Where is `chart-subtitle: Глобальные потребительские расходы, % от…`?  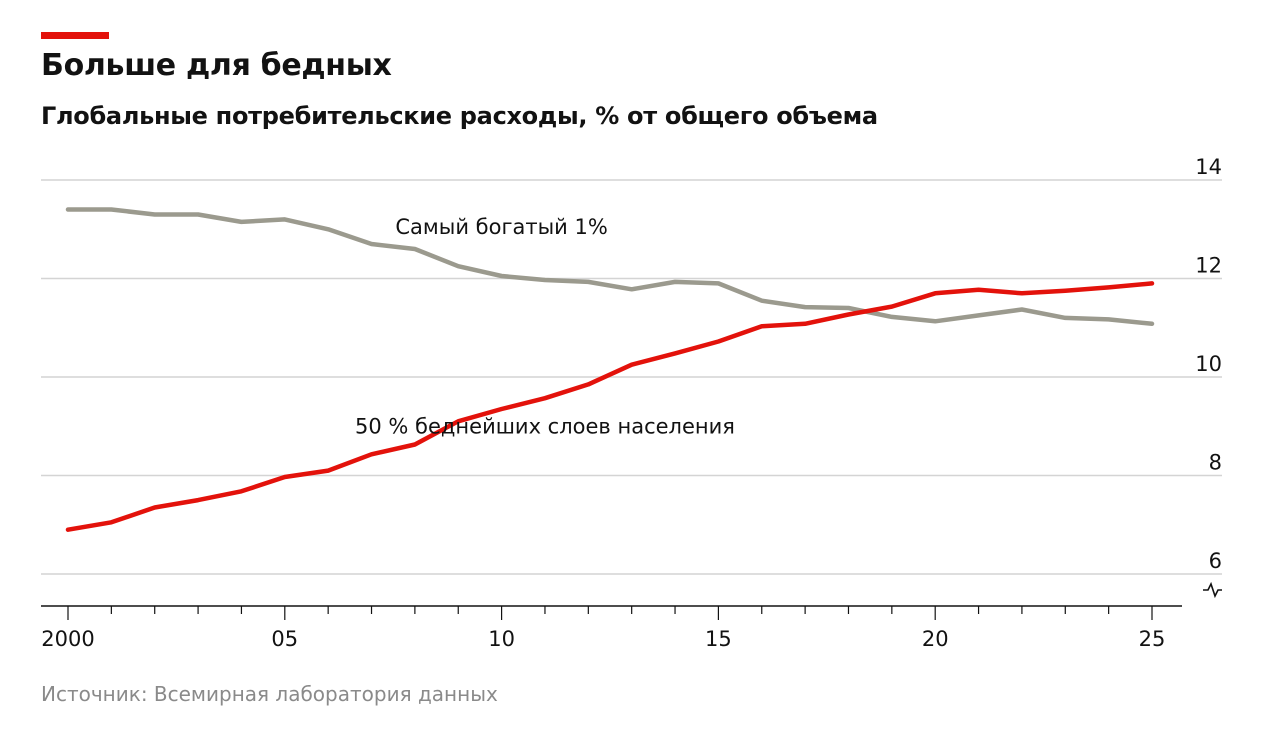
chart-subtitle: Глобальные потребительские расходы, % от… is located at coordinates (459, 116).